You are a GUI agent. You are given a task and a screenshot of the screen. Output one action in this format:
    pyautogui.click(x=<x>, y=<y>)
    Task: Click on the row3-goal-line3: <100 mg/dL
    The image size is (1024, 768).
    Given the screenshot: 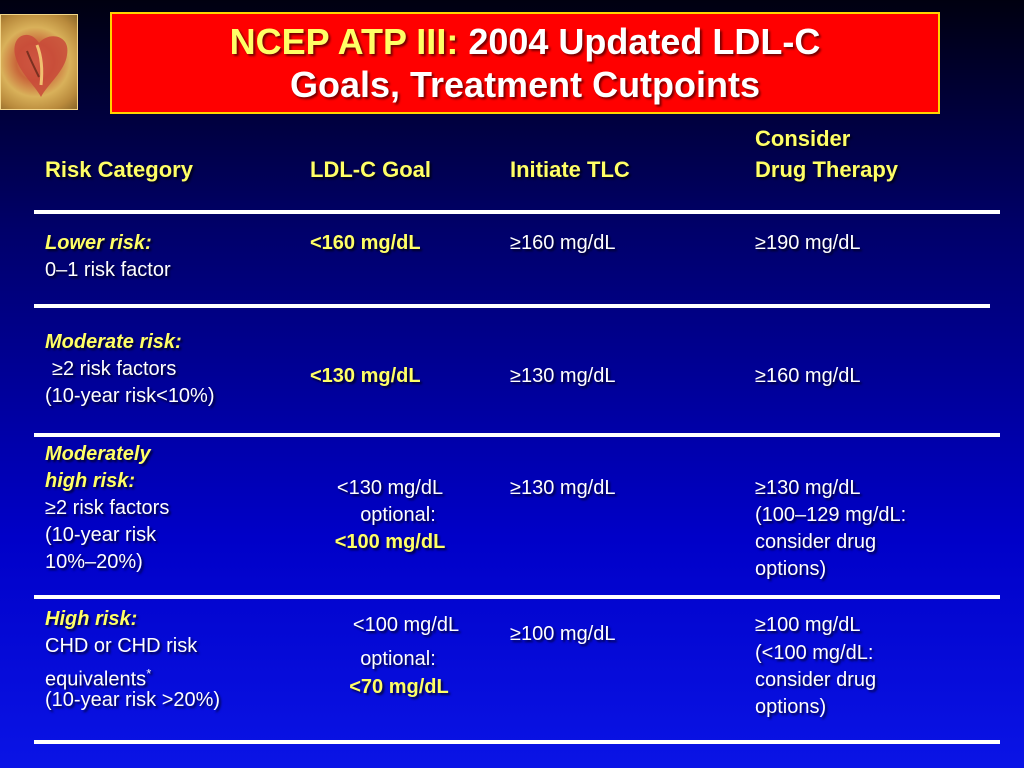 What is the action you would take?
    pyautogui.click(x=390, y=542)
    